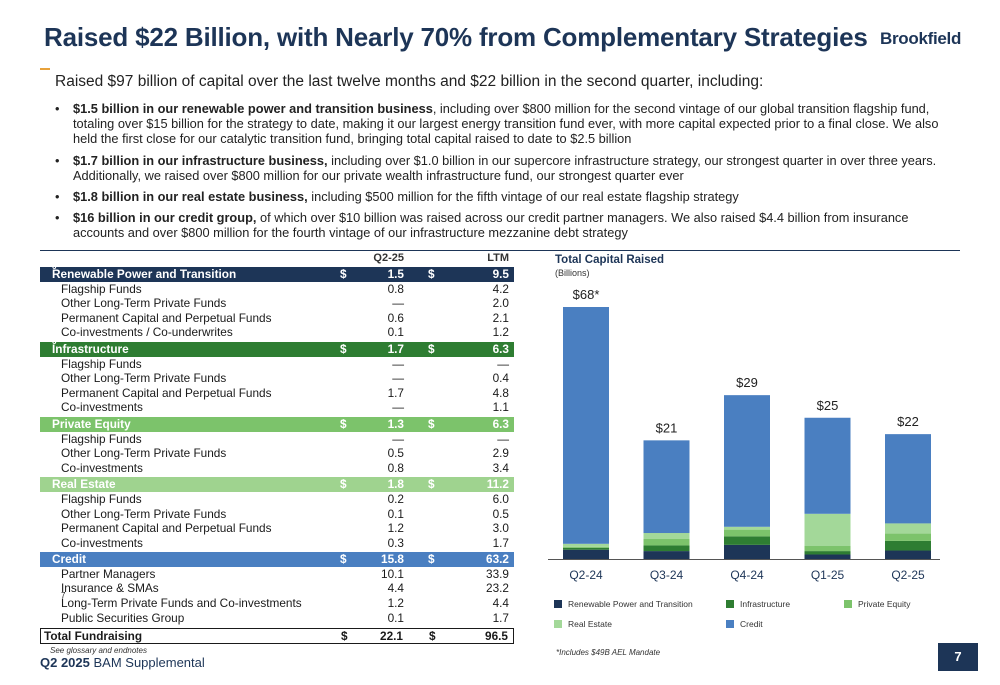 The width and height of the screenshot is (1000, 685). Describe the element at coordinates (590, 624) in the screenshot. I see `legend-label: Real Estate` at that location.